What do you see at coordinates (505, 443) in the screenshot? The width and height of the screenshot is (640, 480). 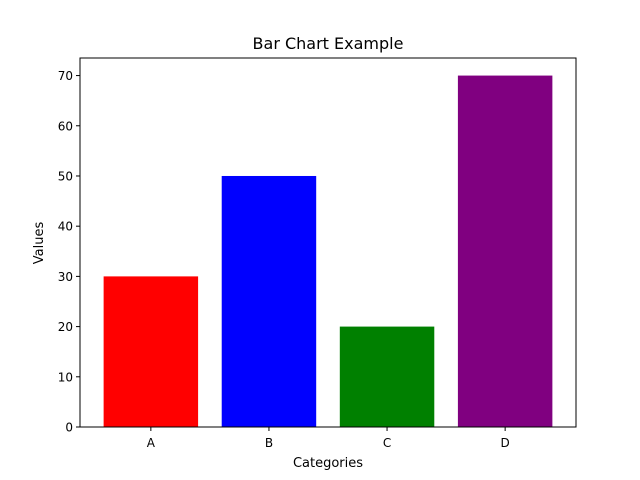 I see `x-tick-label: D` at bounding box center [505, 443].